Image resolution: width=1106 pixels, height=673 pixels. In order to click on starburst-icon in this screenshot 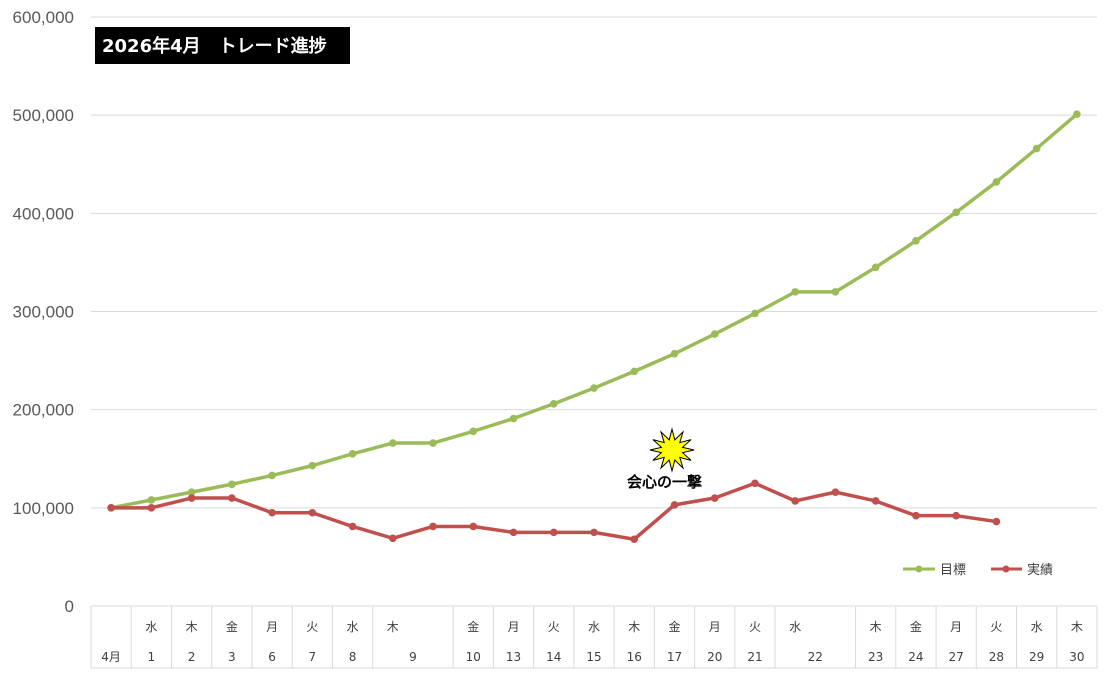, I will do `click(672, 450)`.